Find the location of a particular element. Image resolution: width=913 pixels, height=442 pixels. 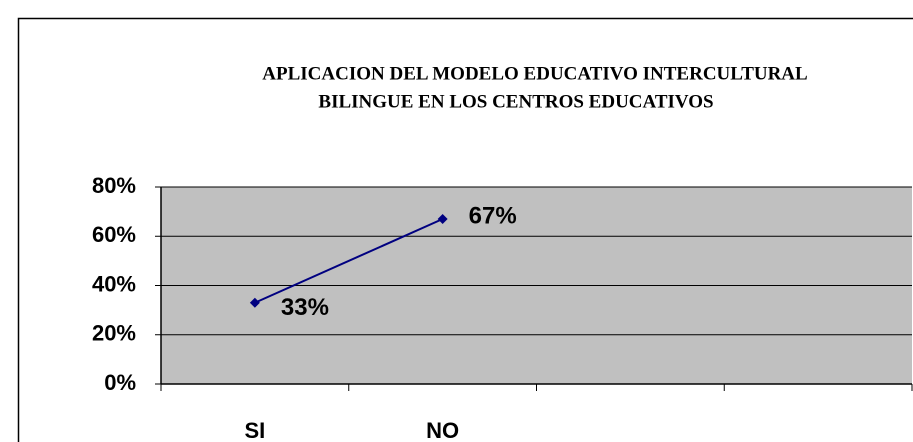

y-tick-label: 40% is located at coordinates (114, 283).